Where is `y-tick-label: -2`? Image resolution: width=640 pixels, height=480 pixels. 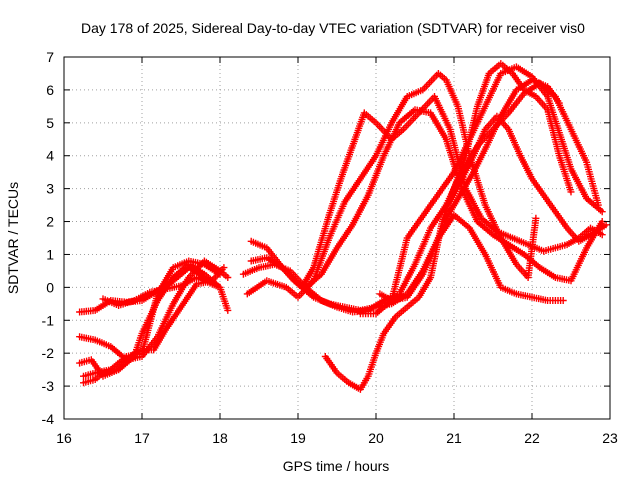 y-tick-label: -2 is located at coordinates (48, 353).